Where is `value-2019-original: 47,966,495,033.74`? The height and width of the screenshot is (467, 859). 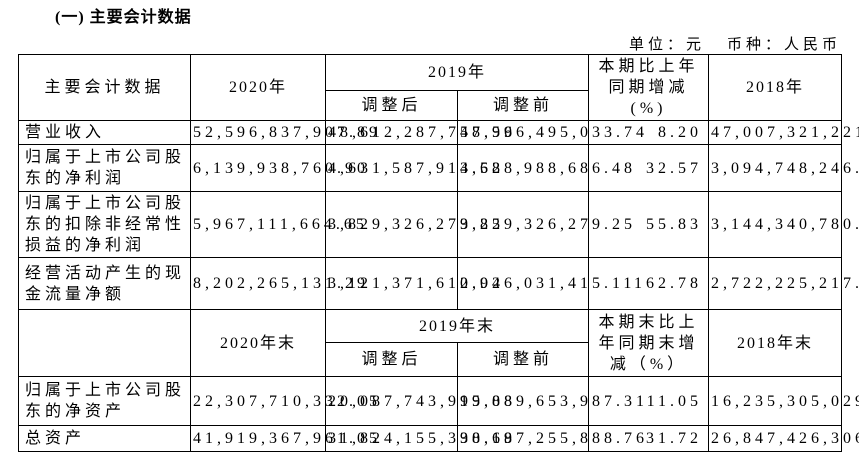
value-2019-original: 47,966,495,033.74 is located at coordinates (550, 132).